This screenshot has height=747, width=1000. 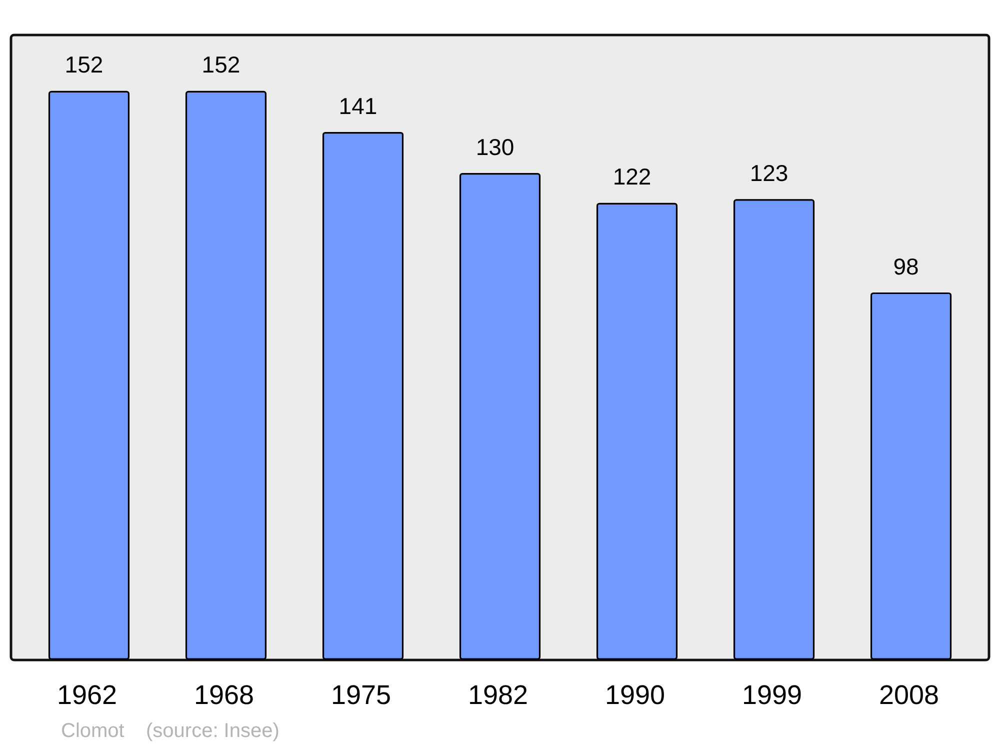 What do you see at coordinates (772, 695) in the screenshot?
I see `x-tick-label: 1999` at bounding box center [772, 695].